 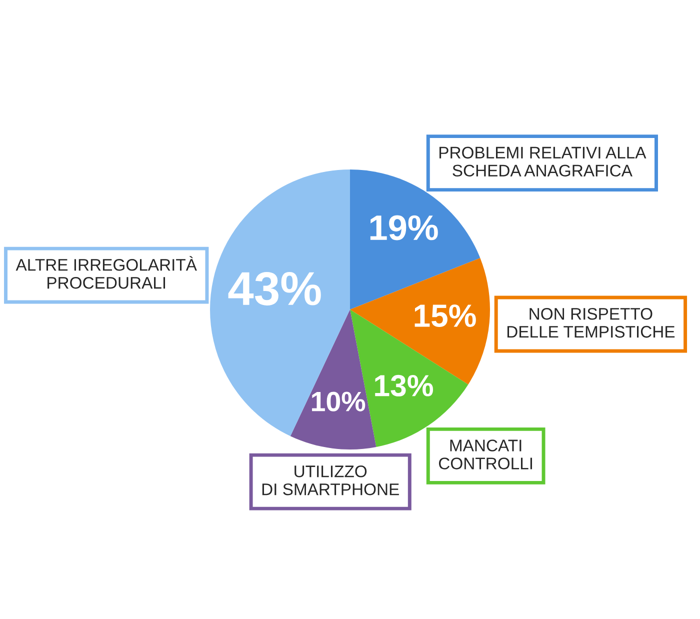 I want to click on slice-label: NON RISPETTO DELLE TEMPISTICHE, so click(x=591, y=323).